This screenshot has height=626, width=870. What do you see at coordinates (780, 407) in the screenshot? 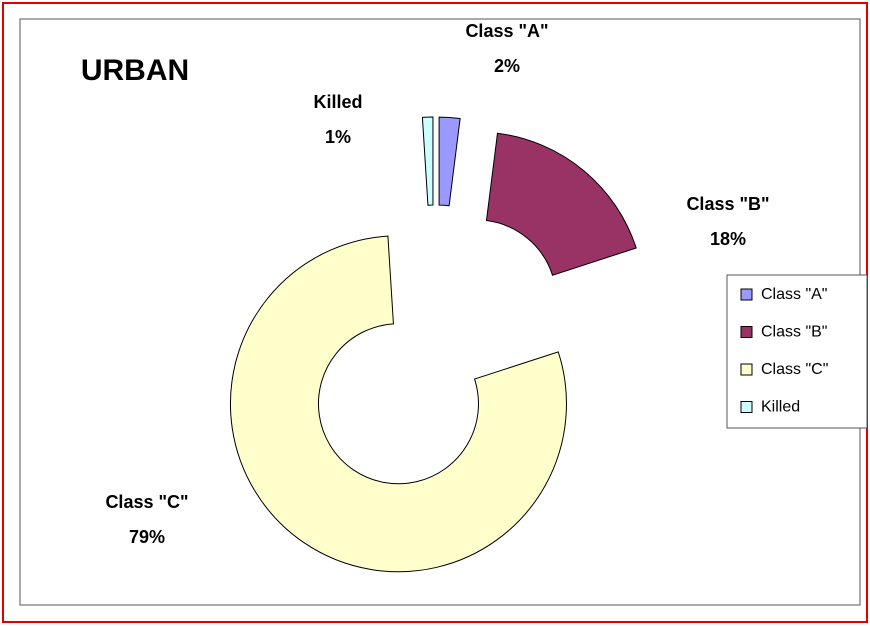
I see `legend-label: Killed` at bounding box center [780, 407].